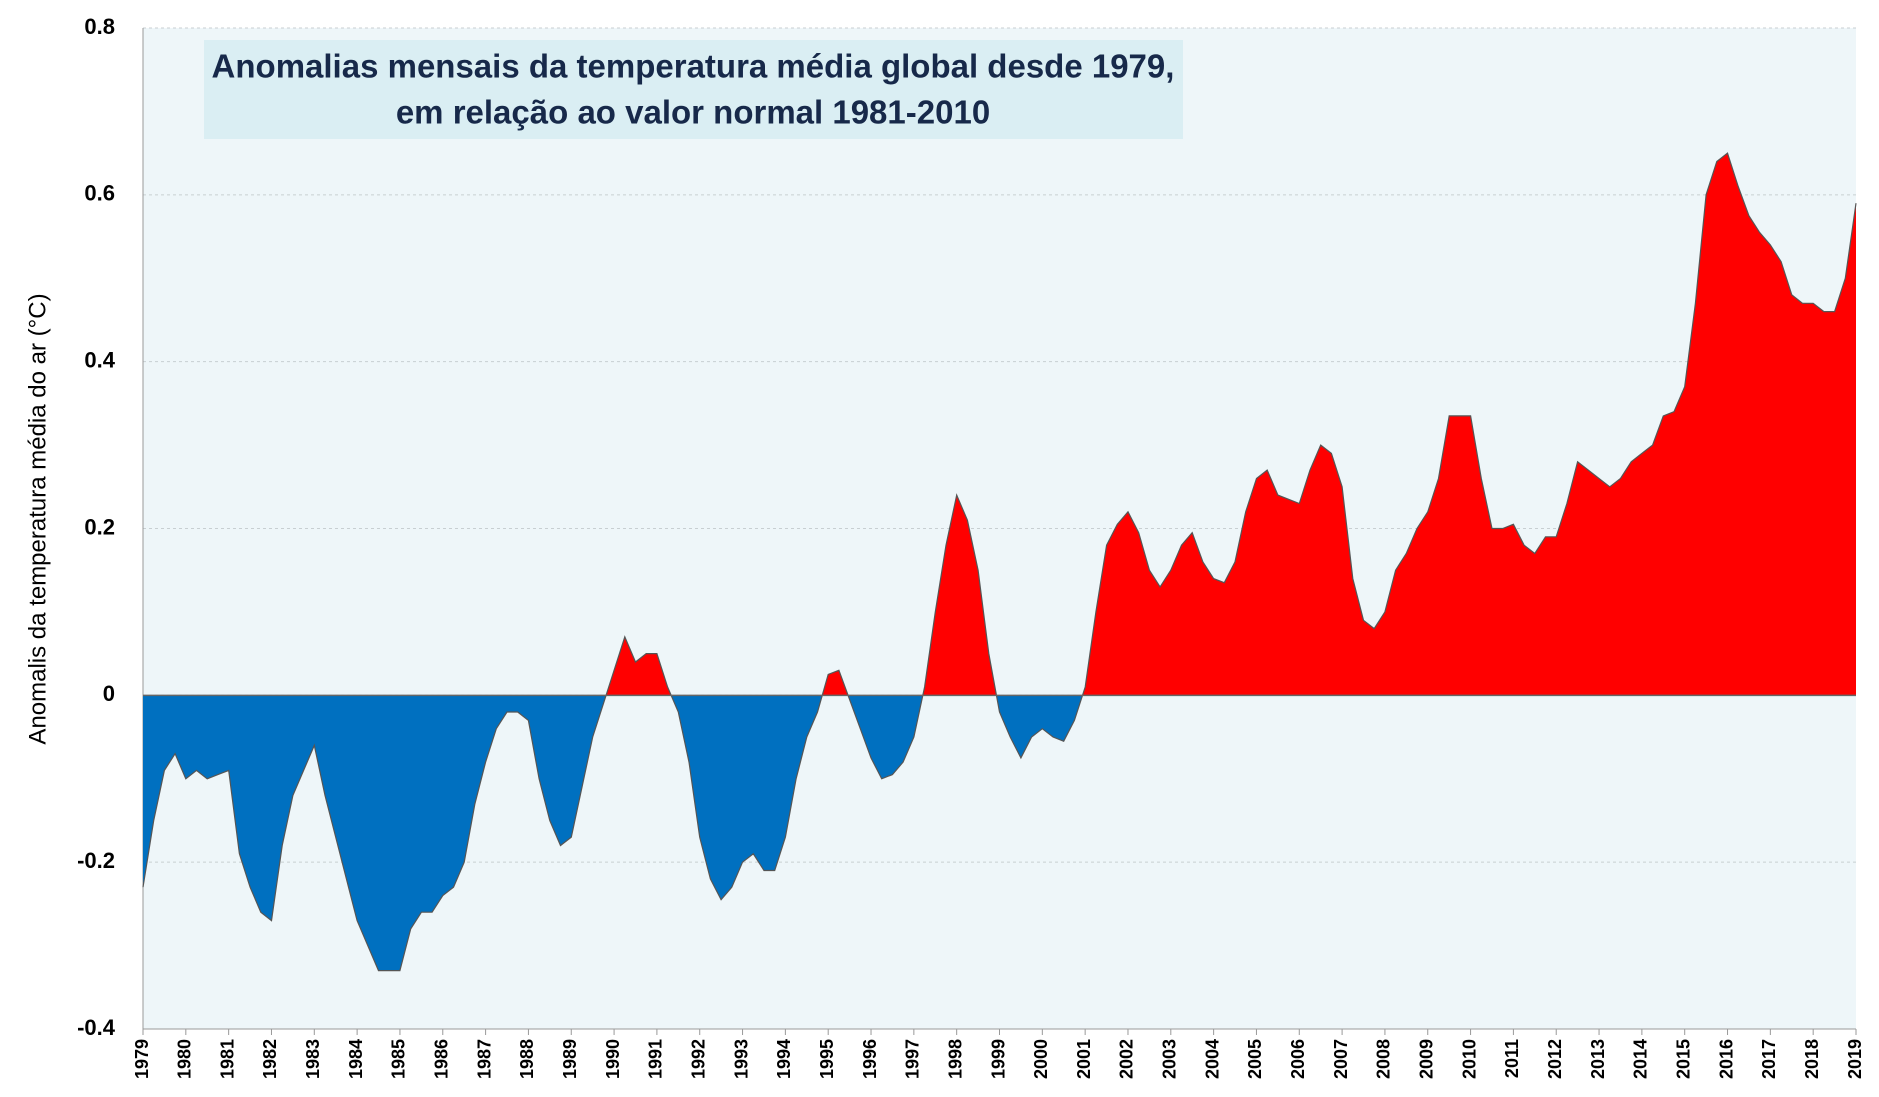 This screenshot has height=1097, width=1879. What do you see at coordinates (955, 1059) in the screenshot?
I see `x-tick-label: 1998` at bounding box center [955, 1059].